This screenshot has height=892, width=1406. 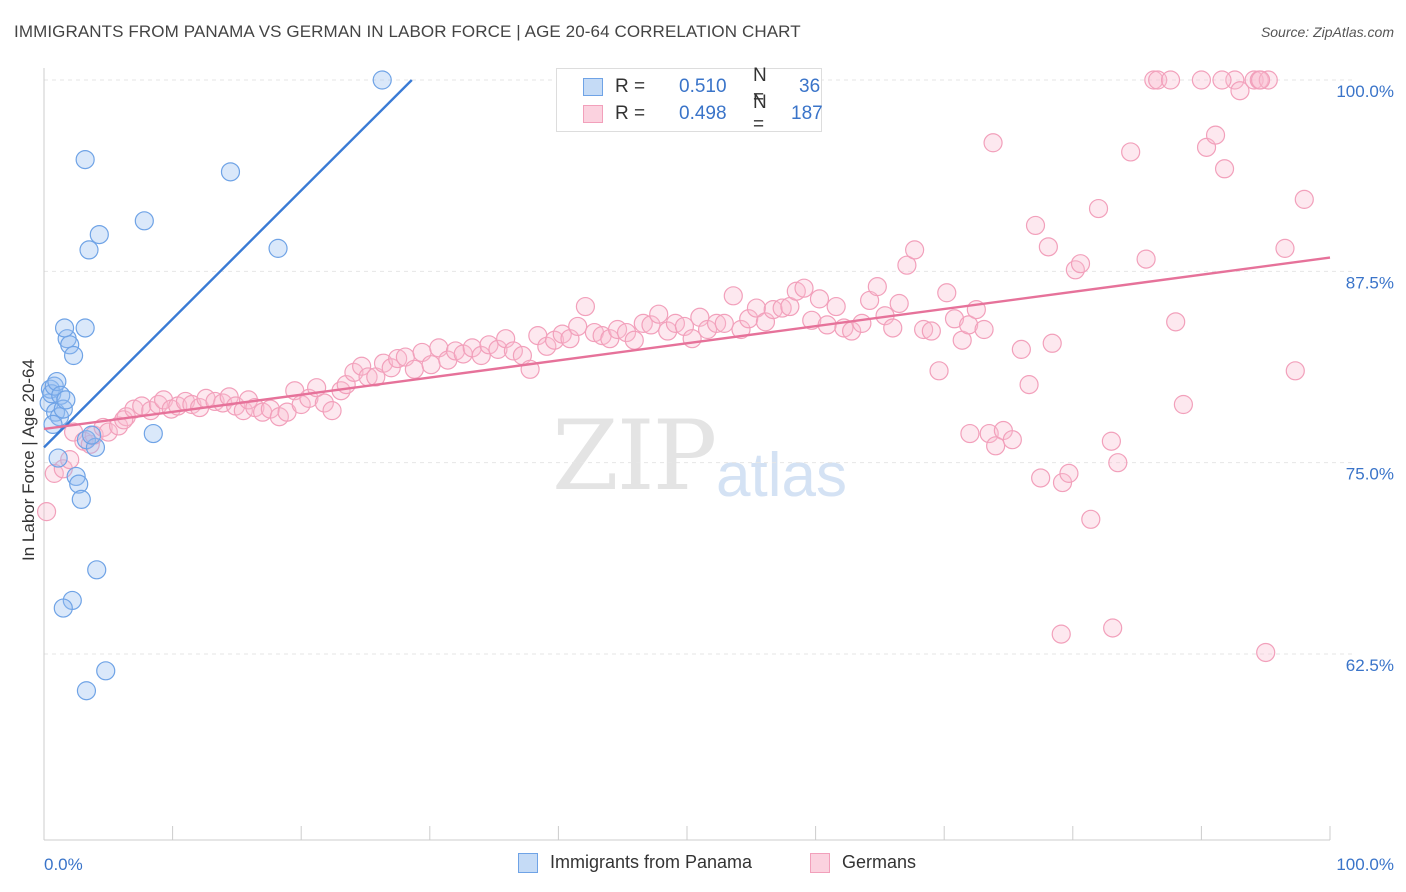 What do you see at coordinates (879, 862) in the screenshot?
I see `bottom-legend-label: Germans` at bounding box center [879, 862].